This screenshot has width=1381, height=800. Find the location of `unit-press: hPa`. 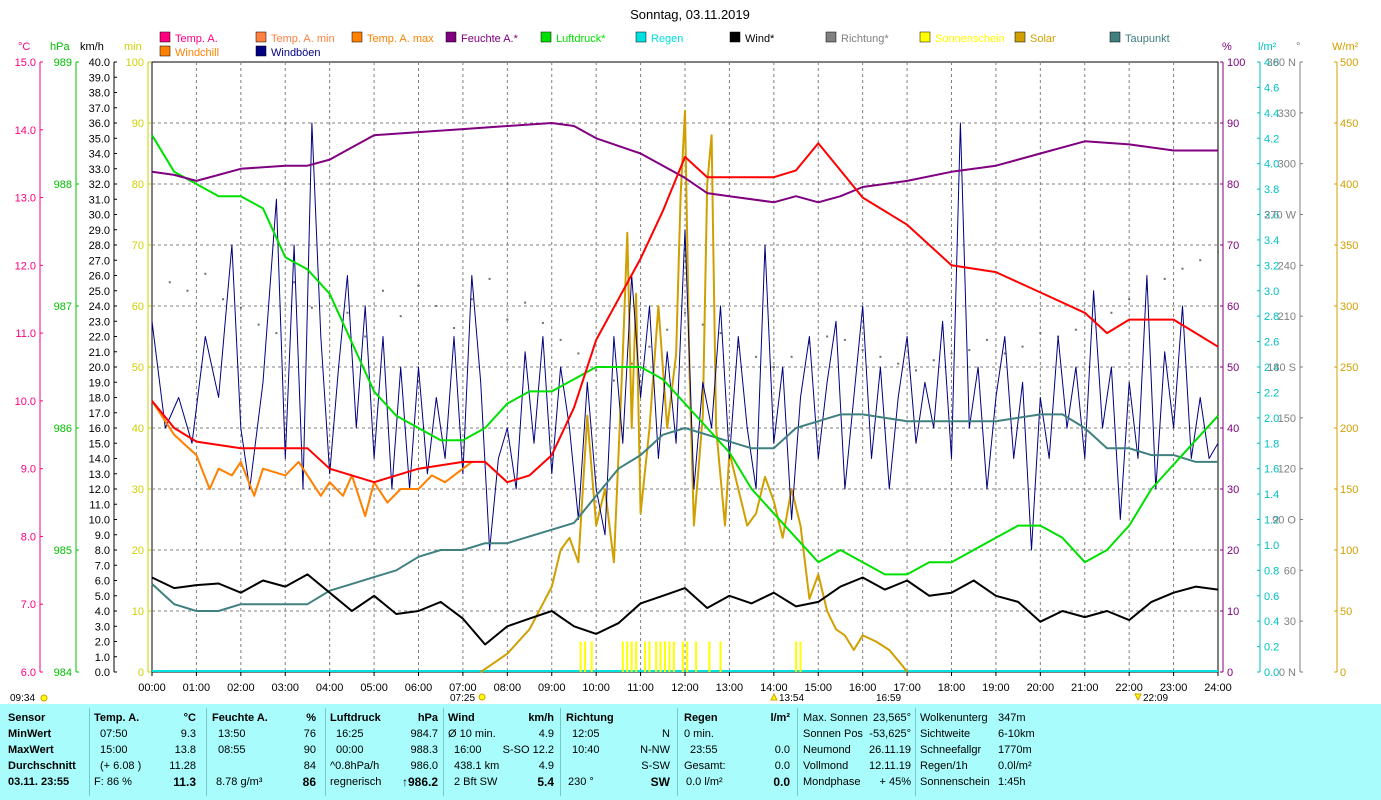

unit-press: hPa is located at coordinates (60, 47).